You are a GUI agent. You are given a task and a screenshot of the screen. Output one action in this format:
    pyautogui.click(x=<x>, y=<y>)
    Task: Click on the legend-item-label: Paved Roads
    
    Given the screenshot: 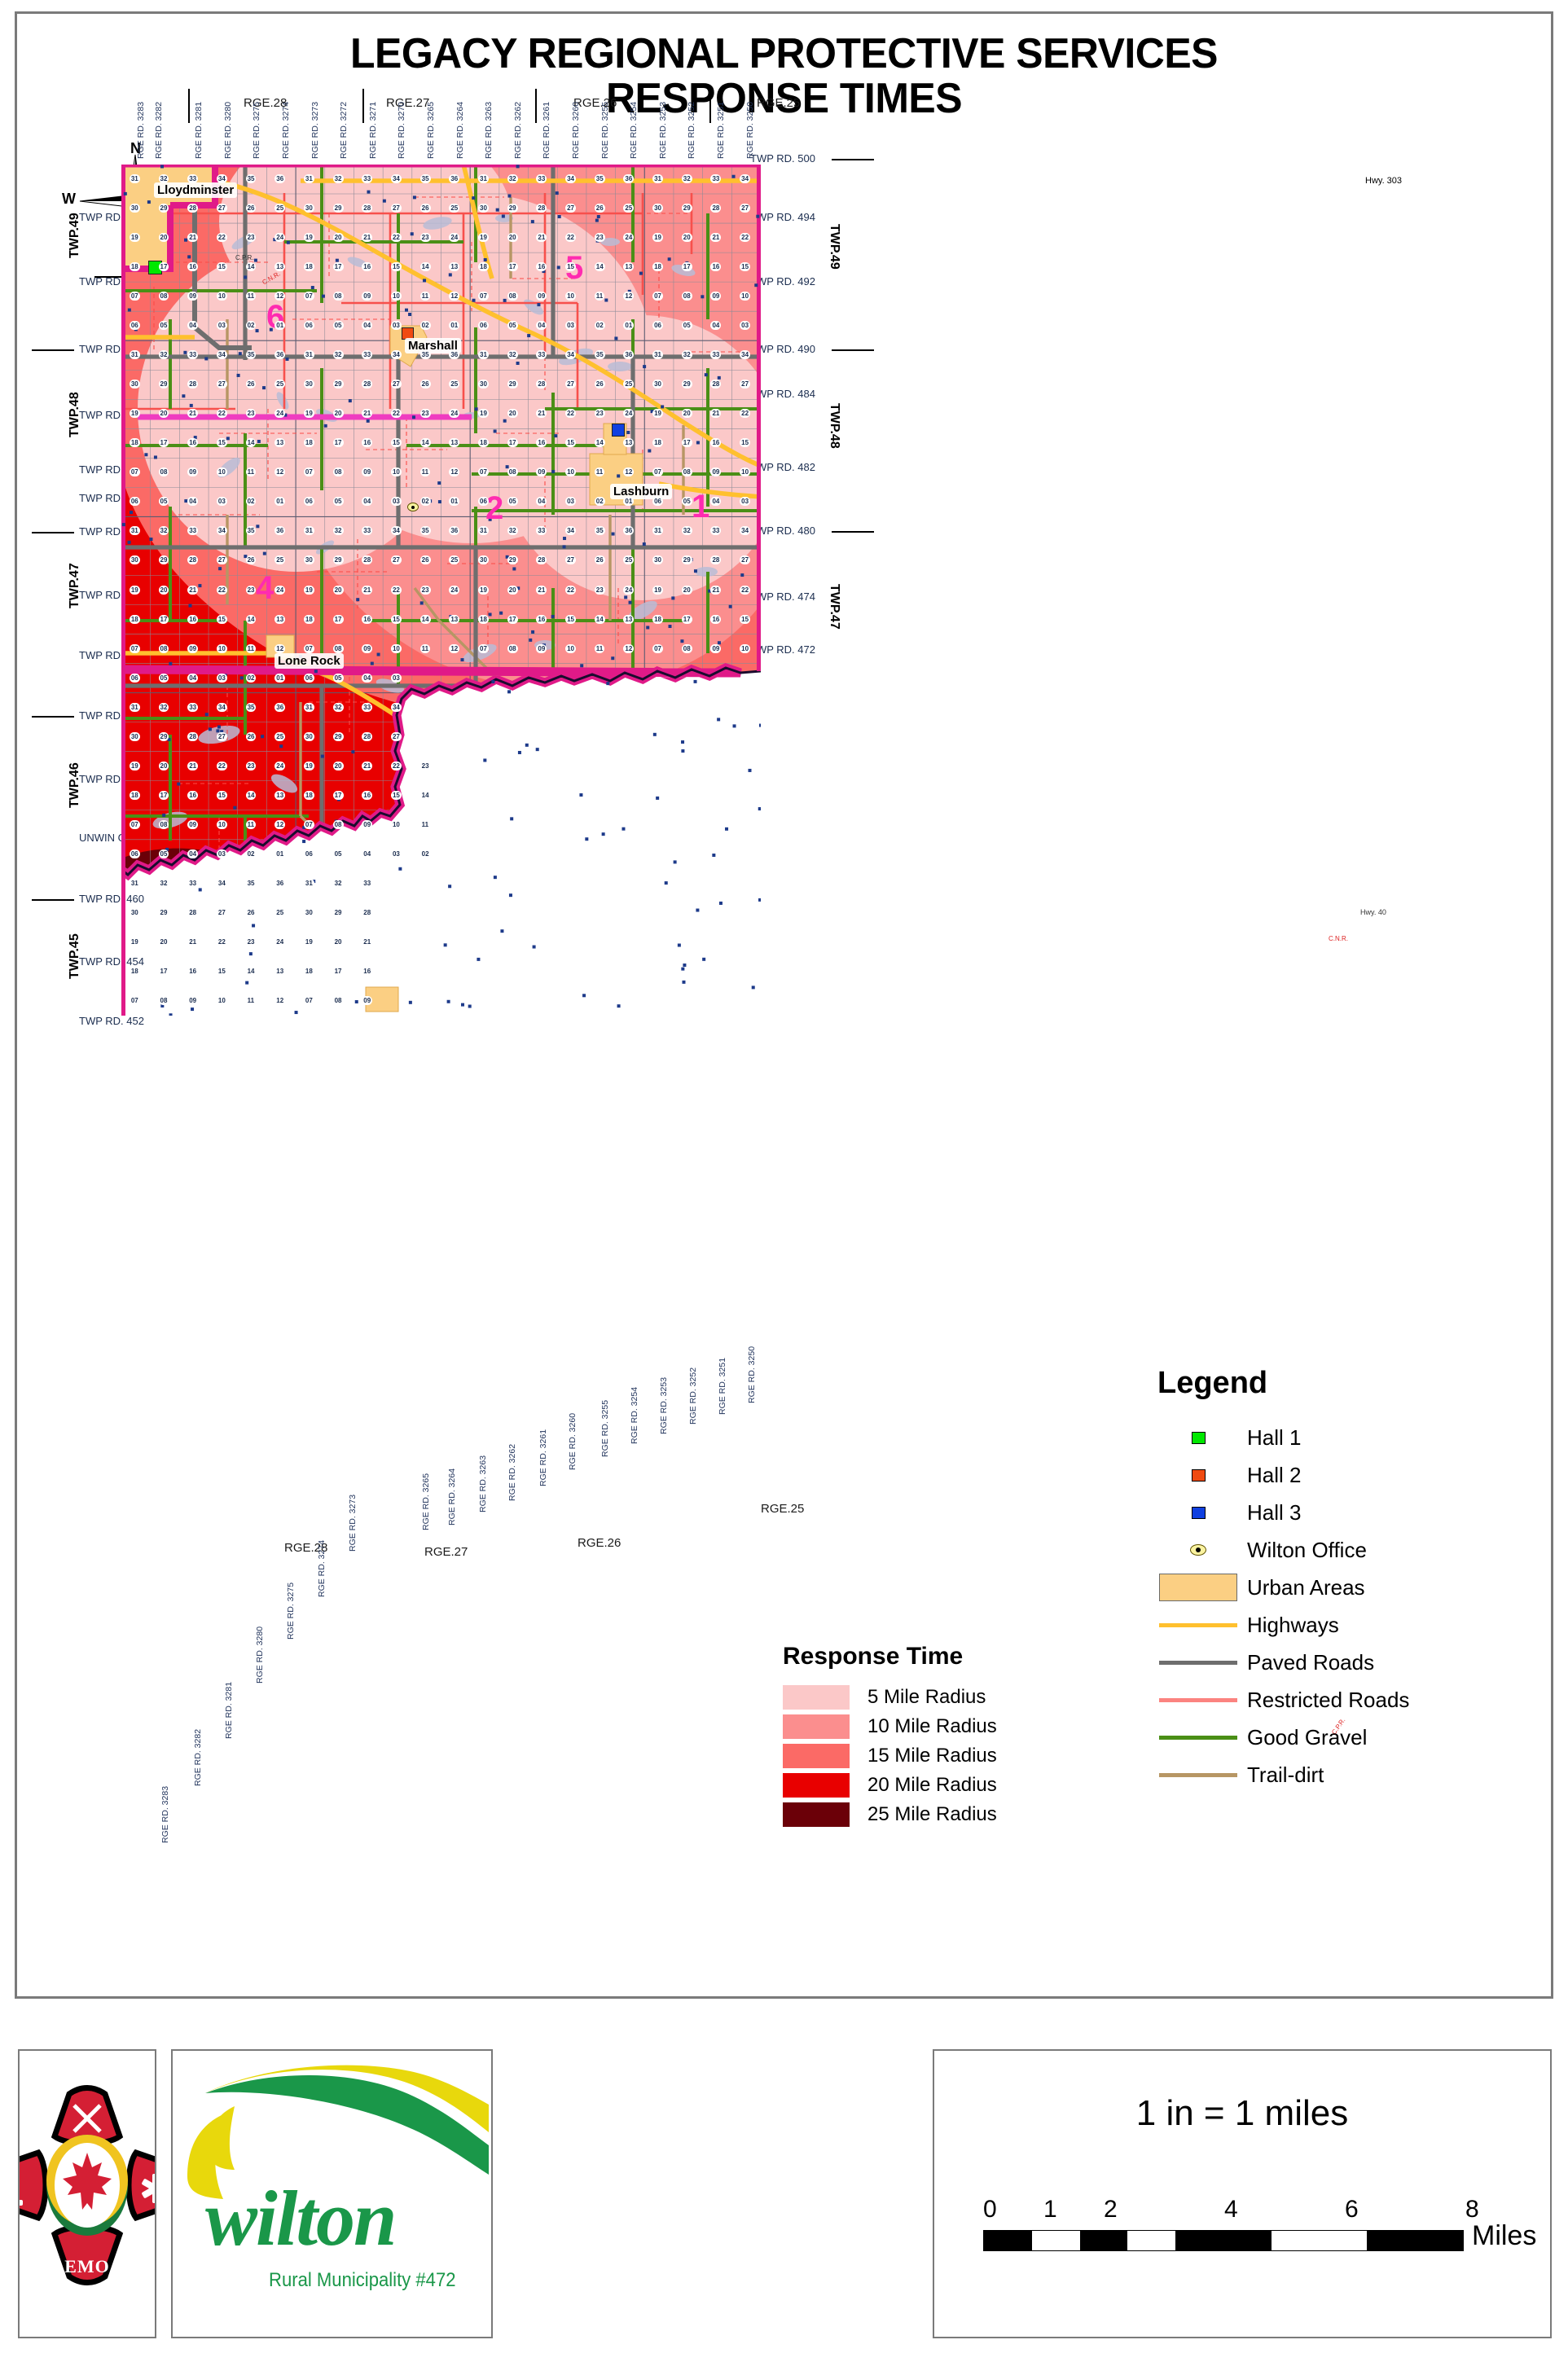 What is the action you would take?
    pyautogui.click(x=1311, y=1662)
    